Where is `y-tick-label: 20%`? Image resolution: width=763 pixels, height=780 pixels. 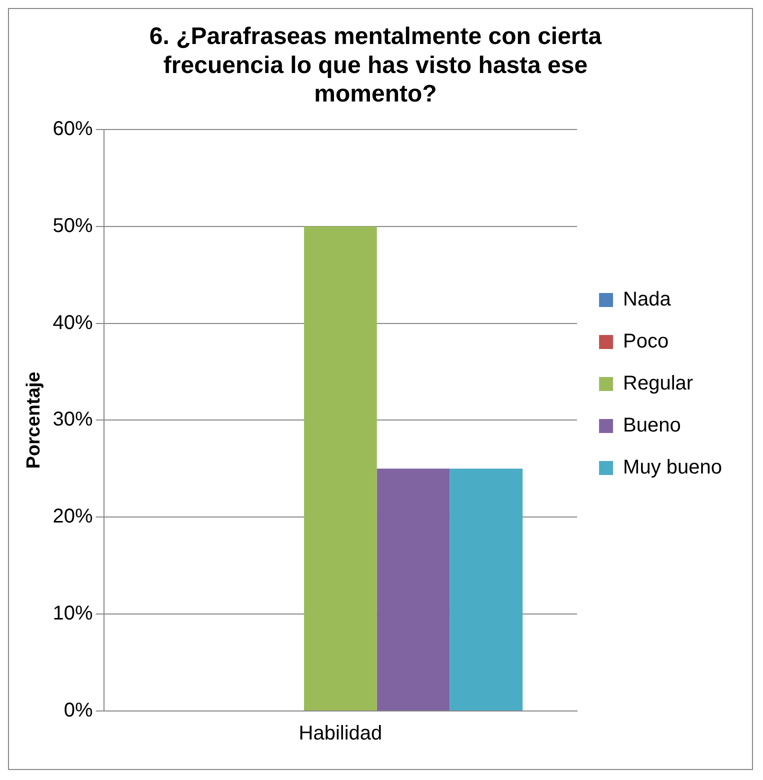 y-tick-label: 20% is located at coordinates (73, 517).